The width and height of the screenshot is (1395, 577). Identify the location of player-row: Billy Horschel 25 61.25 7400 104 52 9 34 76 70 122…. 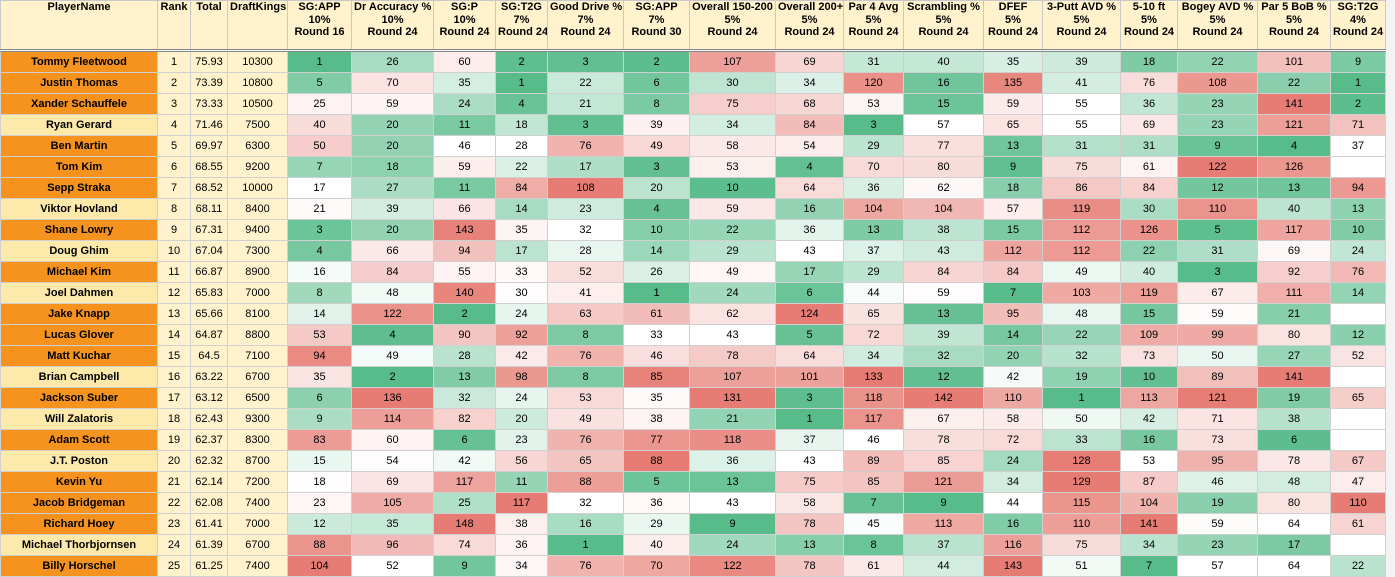
(693, 566).